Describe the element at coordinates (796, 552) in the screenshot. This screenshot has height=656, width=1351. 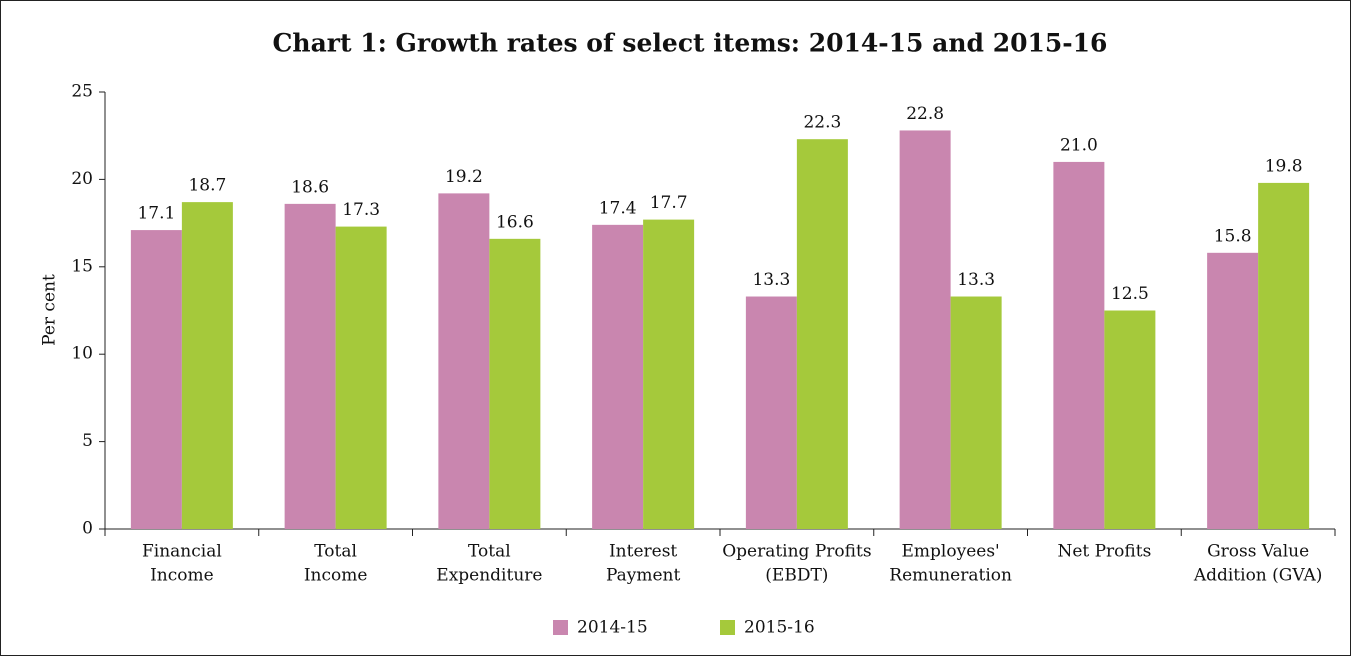
I see `x-tick-label: Operating Profits` at that location.